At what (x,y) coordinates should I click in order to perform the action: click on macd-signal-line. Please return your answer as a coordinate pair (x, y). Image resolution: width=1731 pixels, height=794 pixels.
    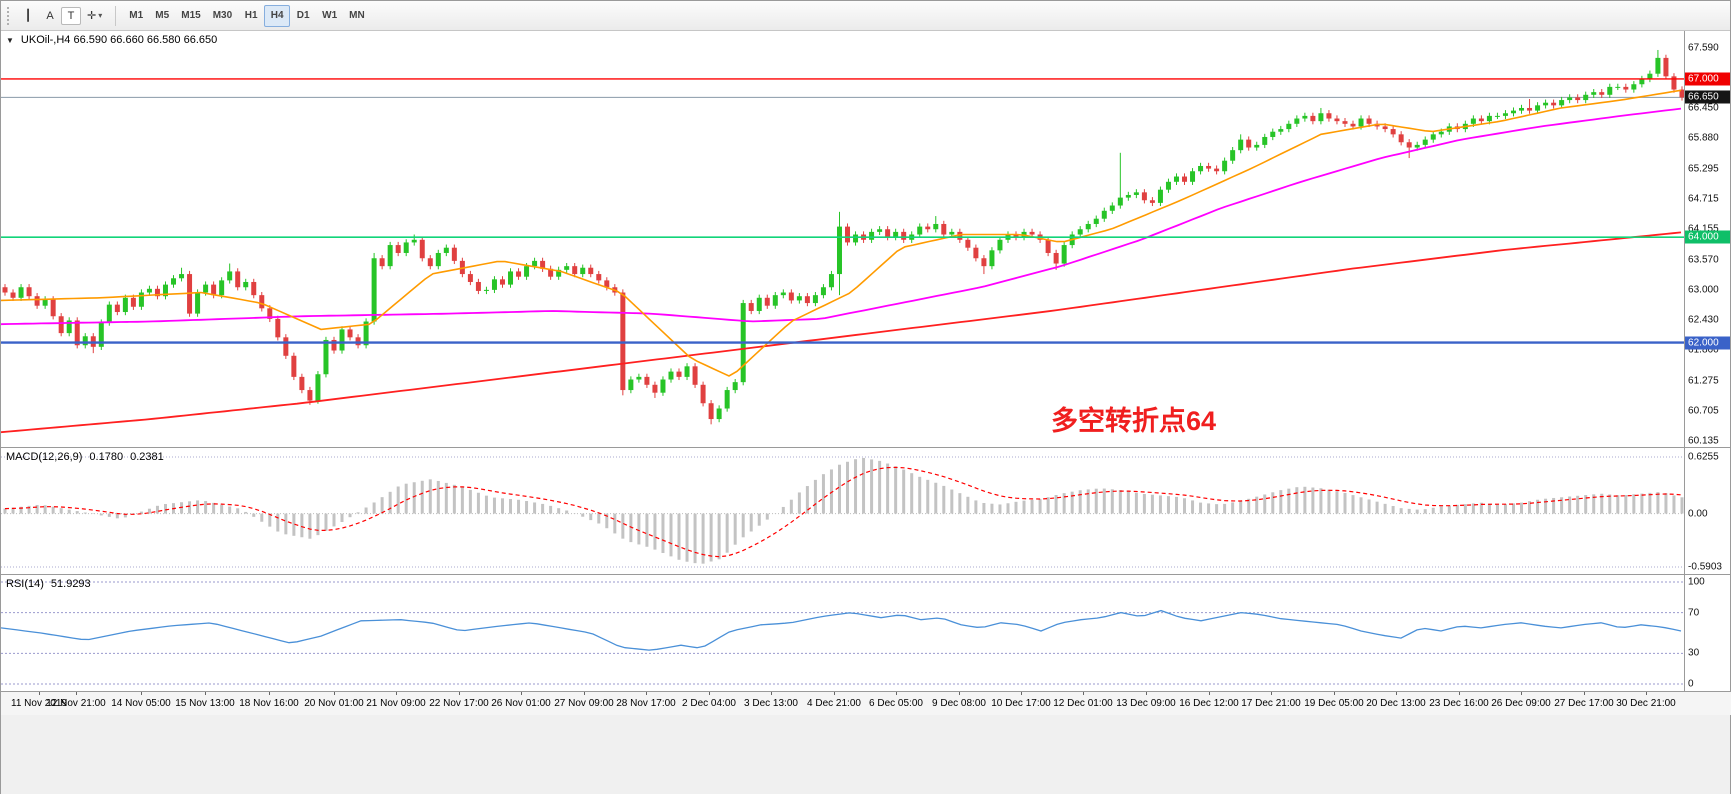
    Looking at the image, I should click on (843, 512).